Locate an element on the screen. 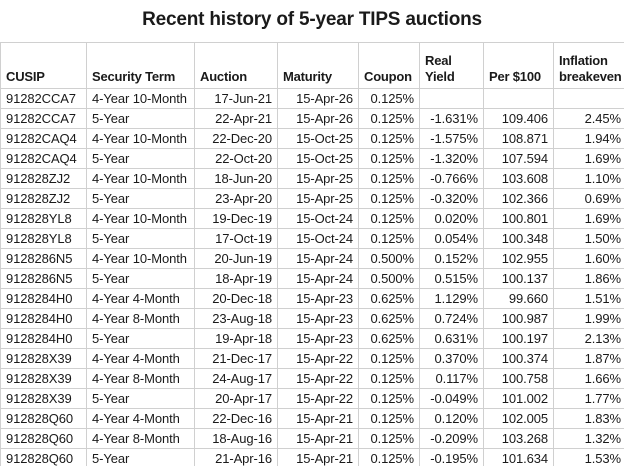 The width and height of the screenshot is (624, 466). cell-per-100: 108.871 is located at coordinates (518, 138).